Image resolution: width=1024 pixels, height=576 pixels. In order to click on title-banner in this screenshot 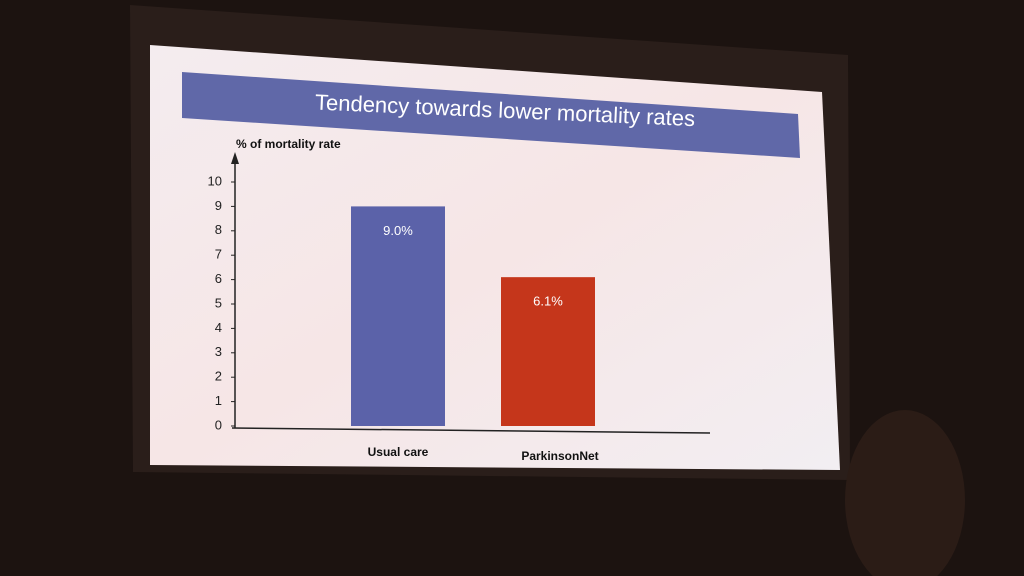, I will do `click(491, 115)`.